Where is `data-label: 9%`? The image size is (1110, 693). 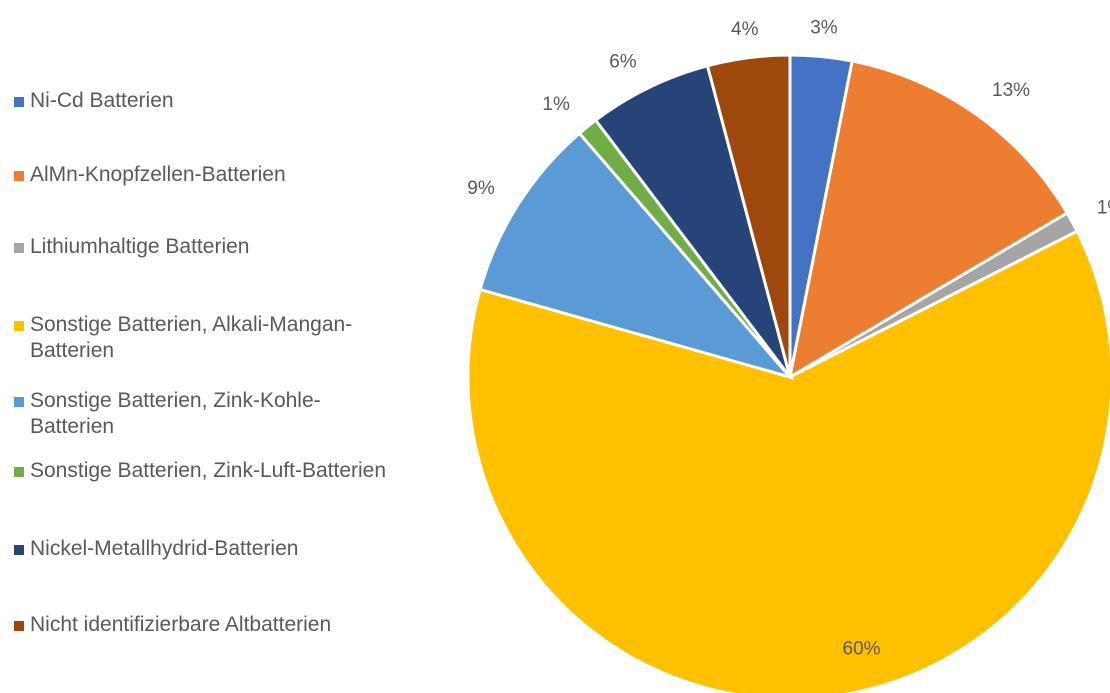 data-label: 9% is located at coordinates (481, 188).